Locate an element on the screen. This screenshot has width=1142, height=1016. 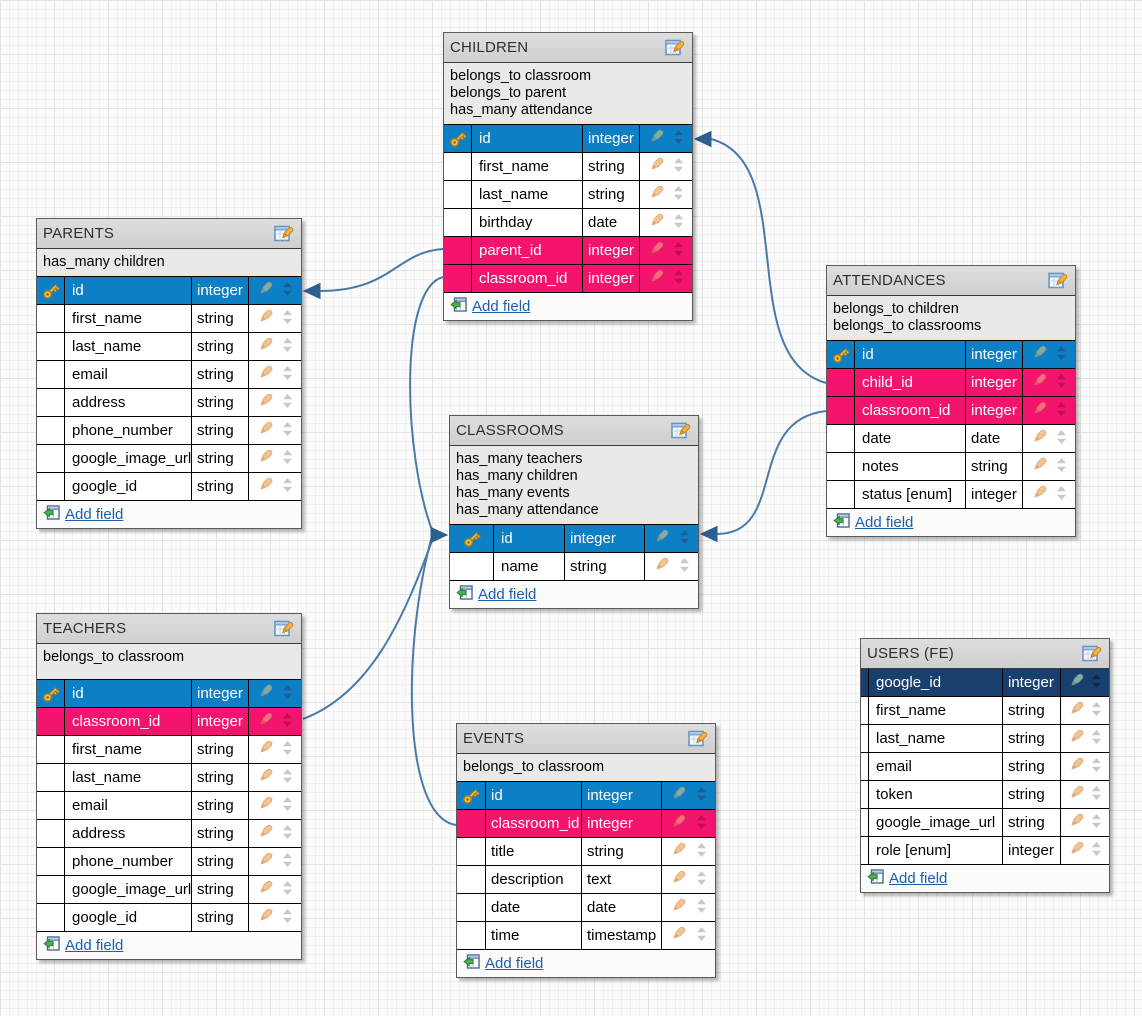
table-header: CHILDREN is located at coordinates (568, 48).